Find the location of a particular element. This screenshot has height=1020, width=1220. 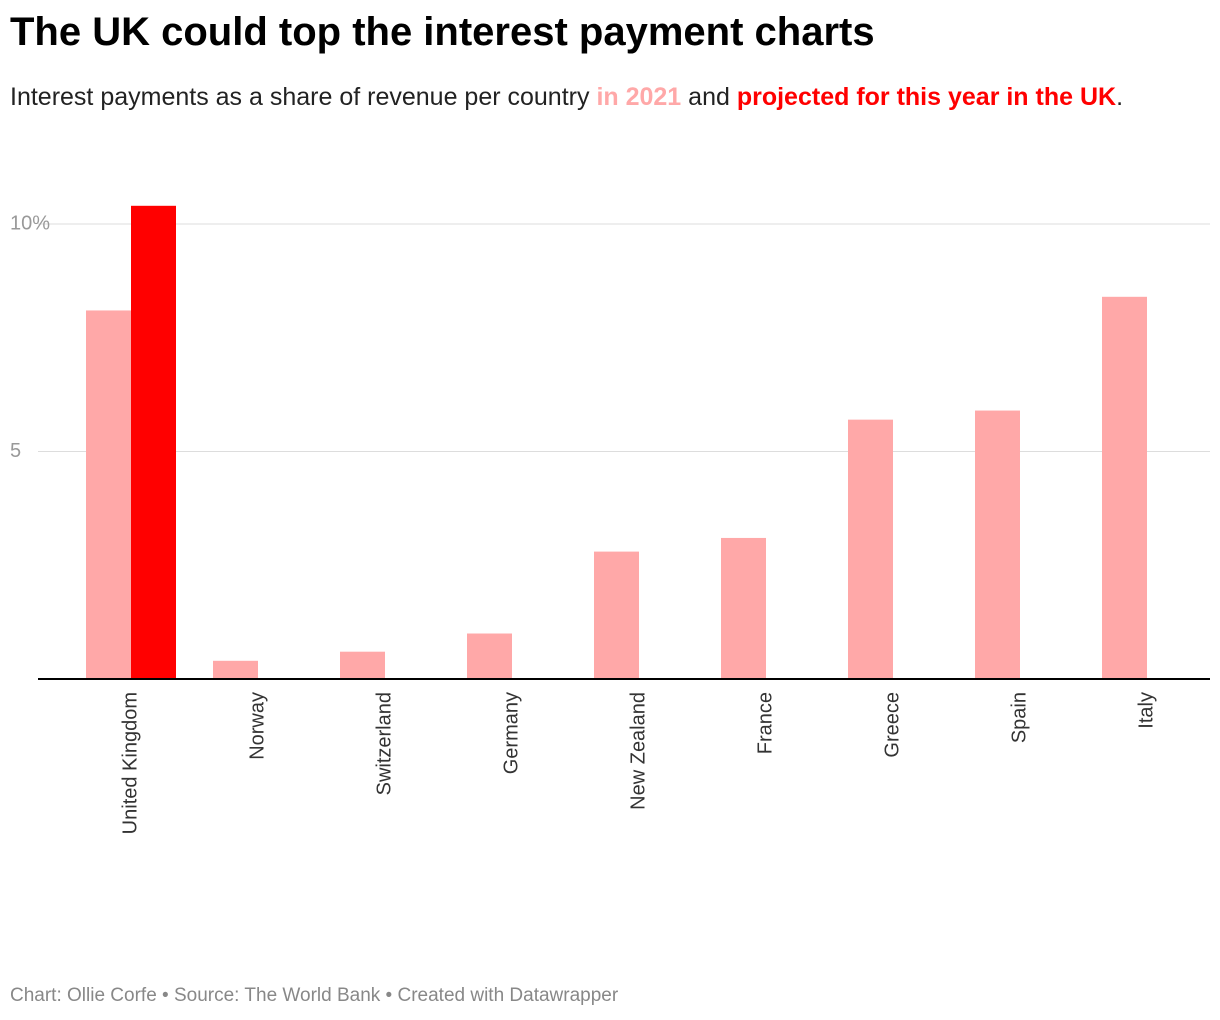

legend-entry: in 2021 is located at coordinates (639, 97).